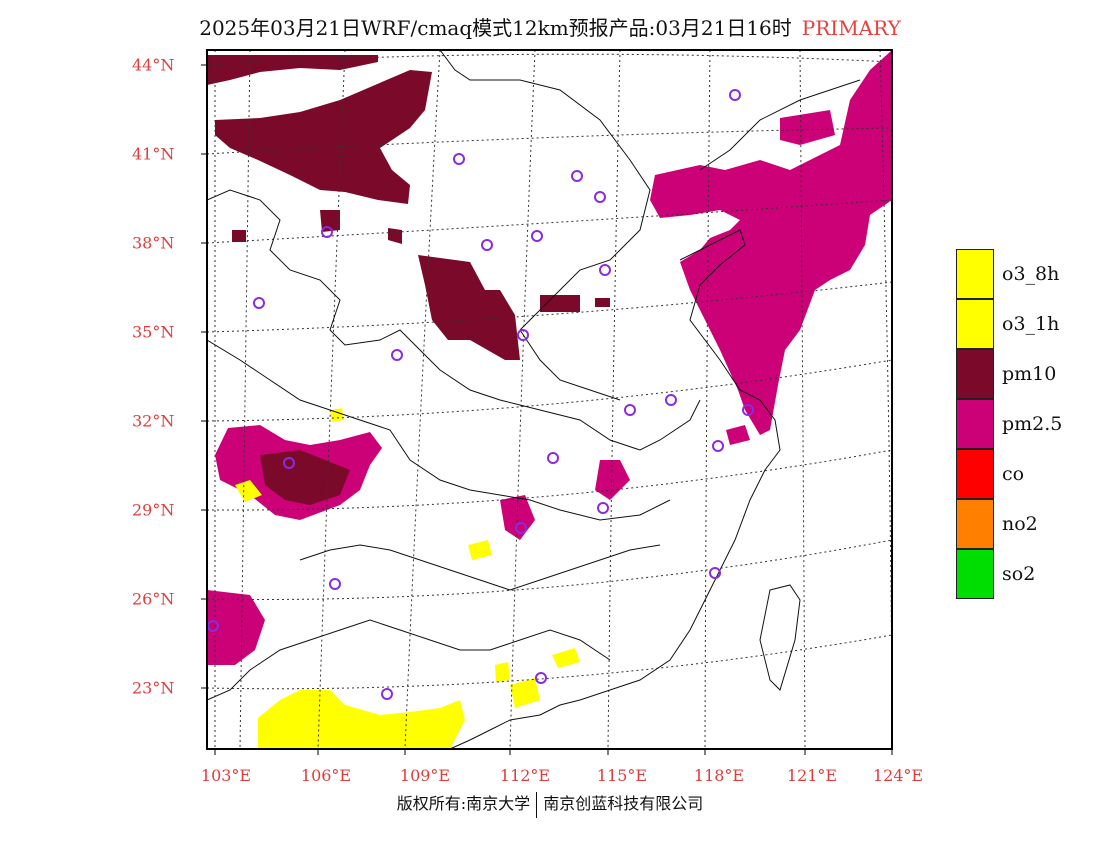 The width and height of the screenshot is (1100, 850). I want to click on title-text: 2025年03月21日WRF/cmaq模式12km预报产品:03月21日16时, so click(495, 28).